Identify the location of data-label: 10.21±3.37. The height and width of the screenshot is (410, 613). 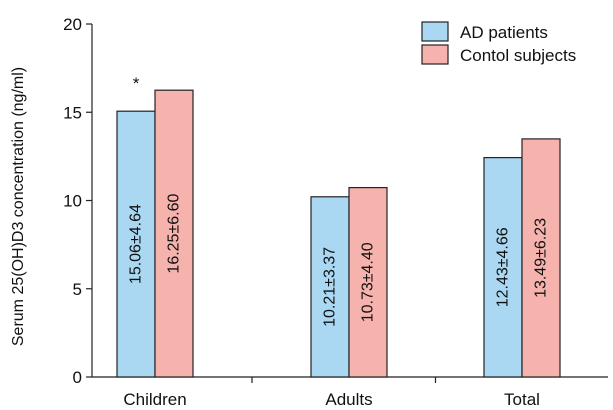
(330, 287).